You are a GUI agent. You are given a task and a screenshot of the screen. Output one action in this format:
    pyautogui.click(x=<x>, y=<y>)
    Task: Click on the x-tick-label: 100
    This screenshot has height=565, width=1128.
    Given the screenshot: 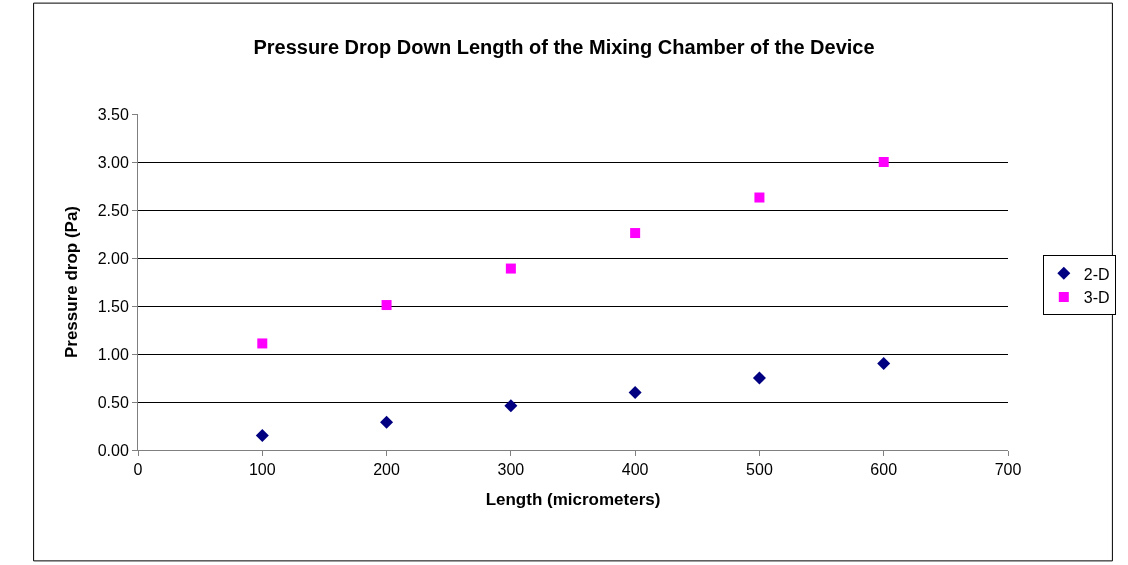 What is the action you would take?
    pyautogui.click(x=262, y=470)
    